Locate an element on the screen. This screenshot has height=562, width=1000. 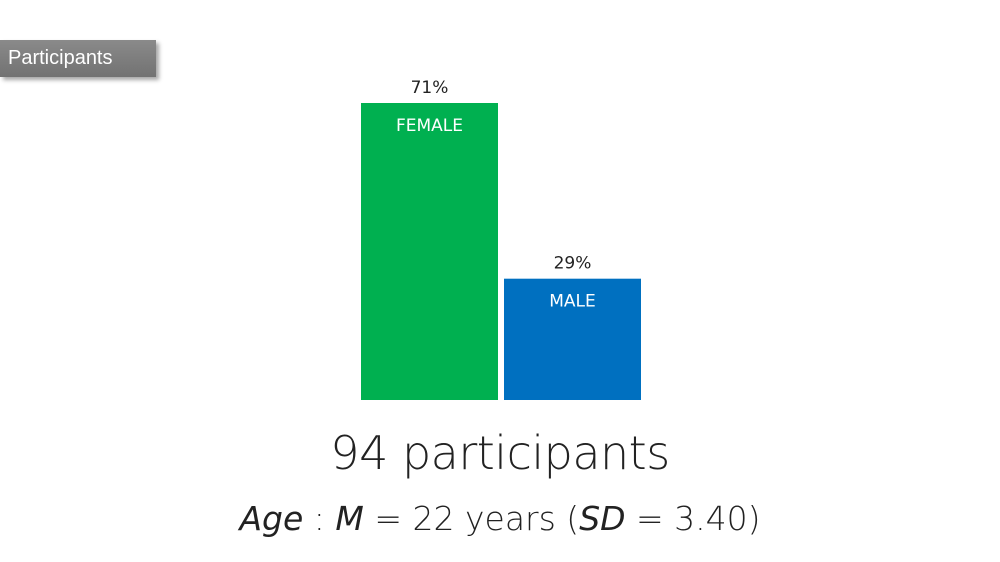
section-tag-label: Participants is located at coordinates (60, 58).